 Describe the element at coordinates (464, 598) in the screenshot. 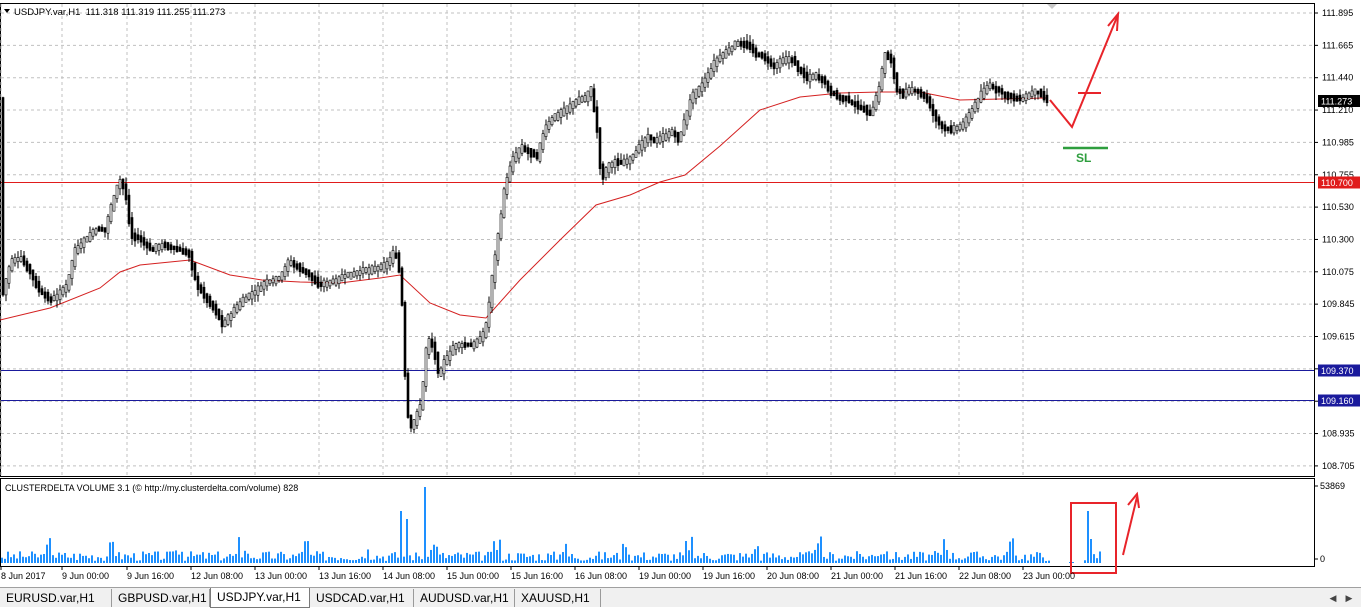

I see `tab-audusd: AUDUSD.var,H1` at that location.